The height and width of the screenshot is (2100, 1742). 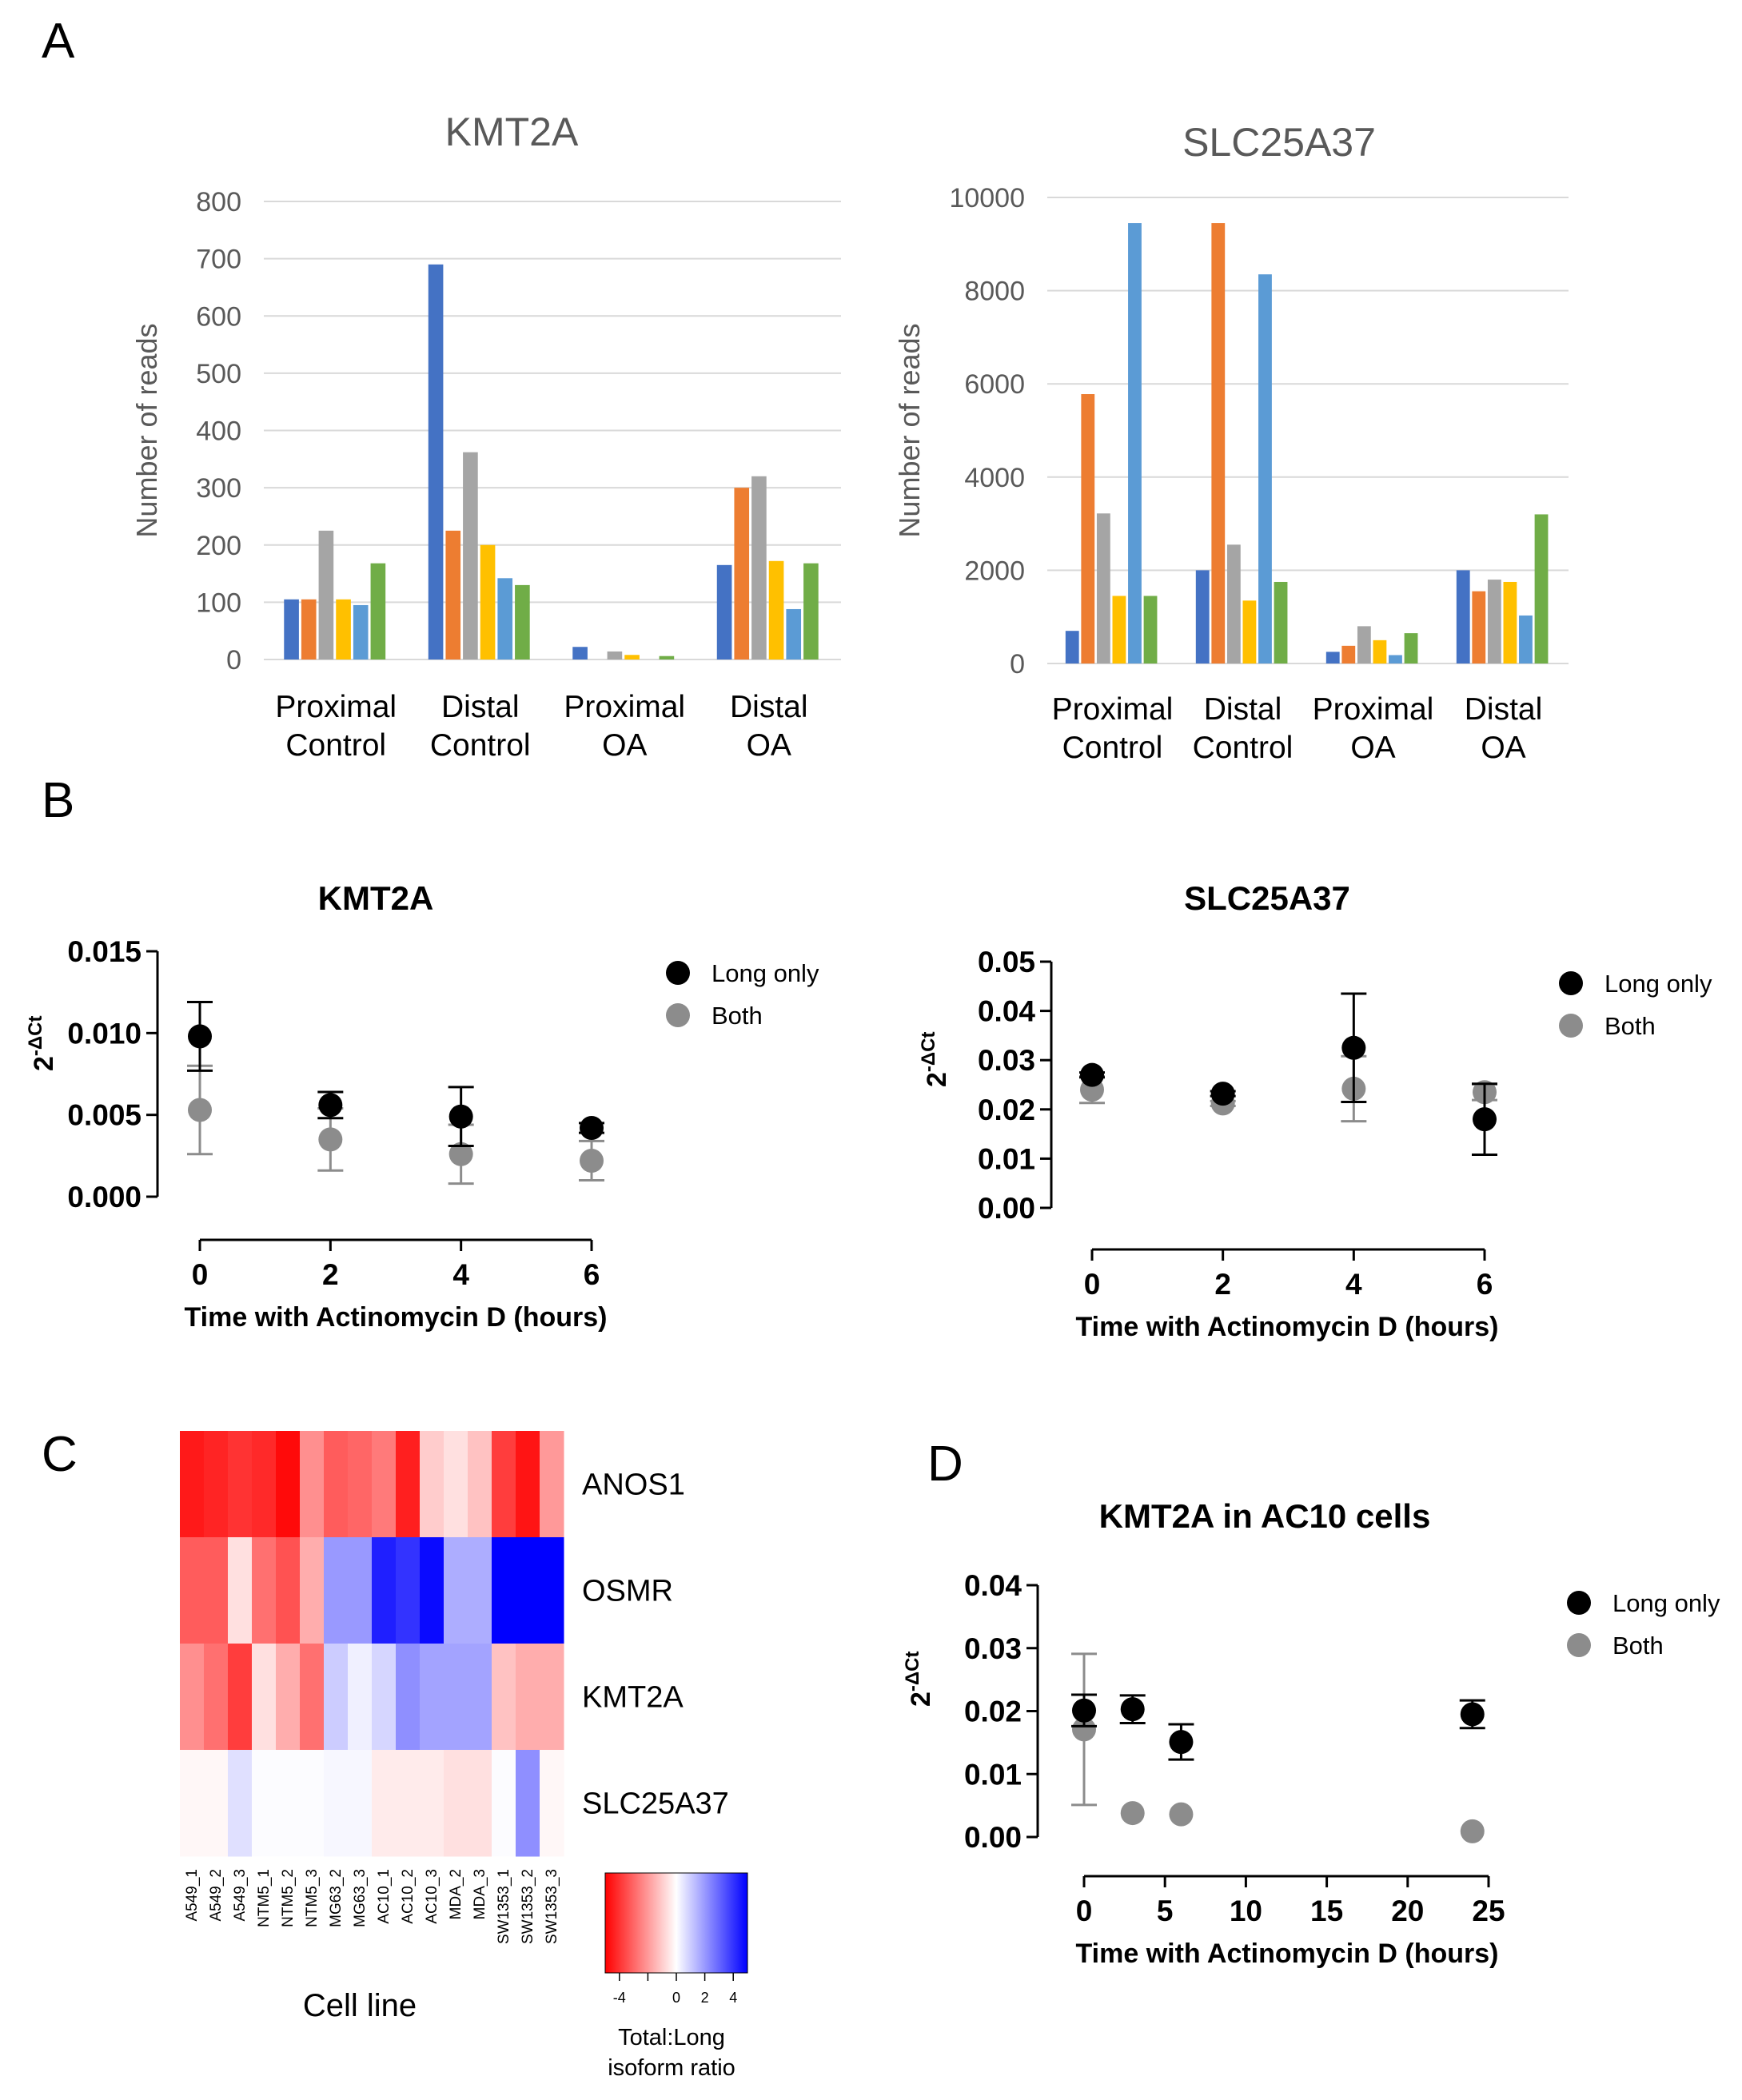 I want to click on y-axis-label-base: 2, so click(x=937, y=1079).